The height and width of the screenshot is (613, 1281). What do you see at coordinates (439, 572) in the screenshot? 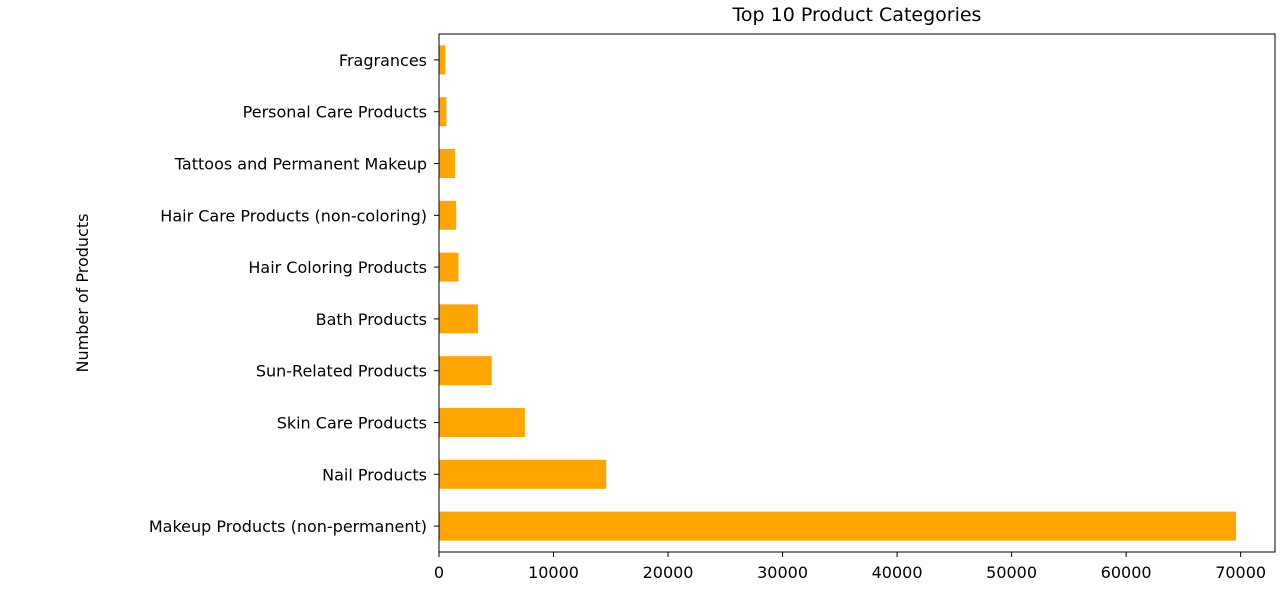
I see `x-tick-label: 0` at bounding box center [439, 572].